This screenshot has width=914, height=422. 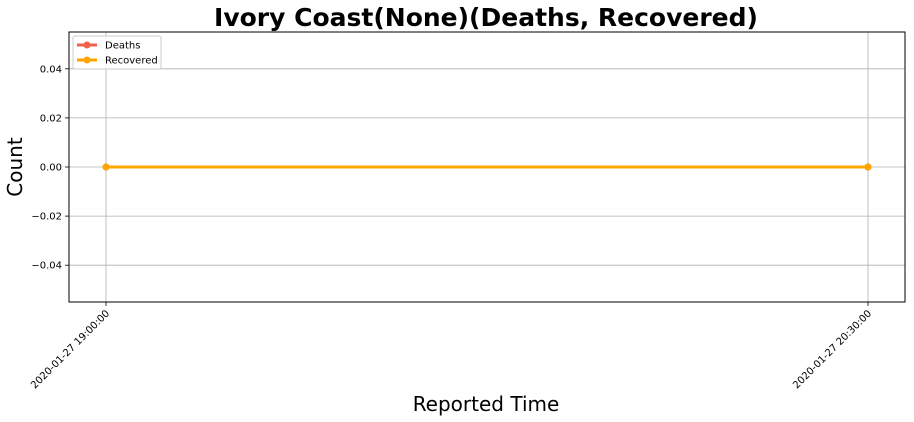 What do you see at coordinates (46, 266) in the screenshot?
I see `y-tick-label: −0.04` at bounding box center [46, 266].